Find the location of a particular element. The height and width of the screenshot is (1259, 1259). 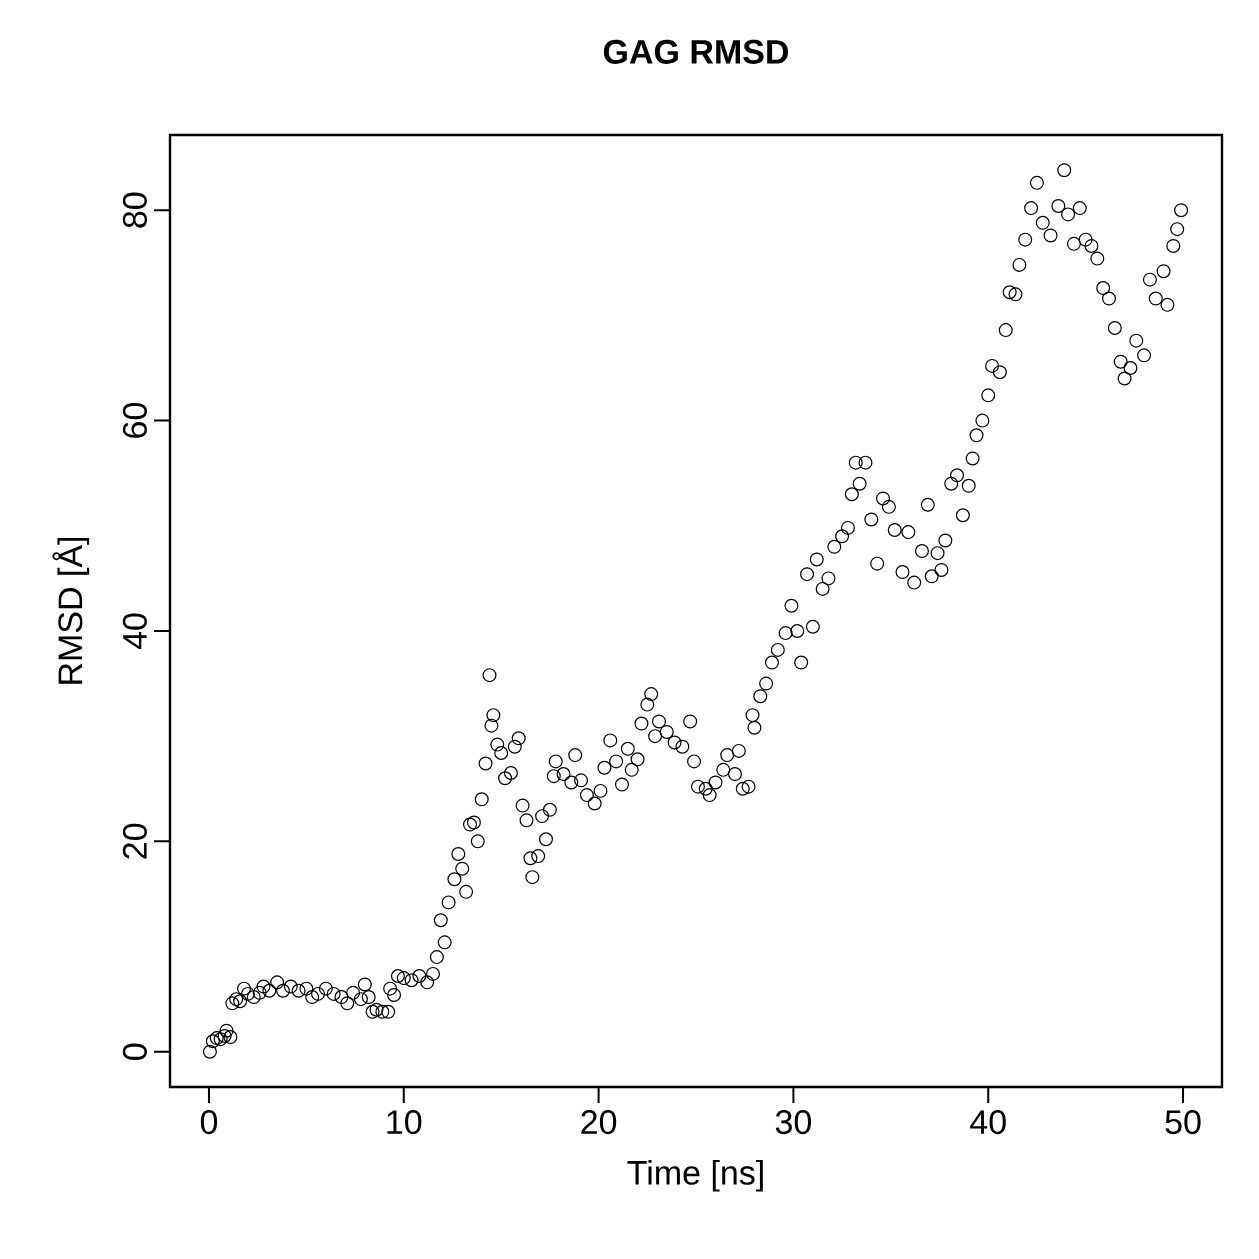

x-tick-label: 30 is located at coordinates (793, 1122).